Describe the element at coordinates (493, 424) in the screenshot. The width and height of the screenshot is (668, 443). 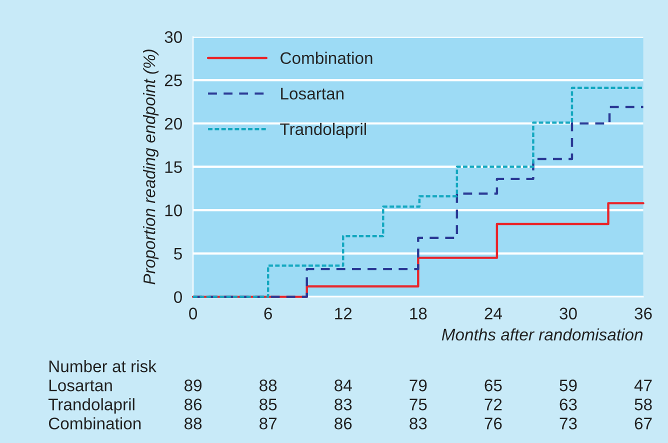
I see `text: 76` at that location.